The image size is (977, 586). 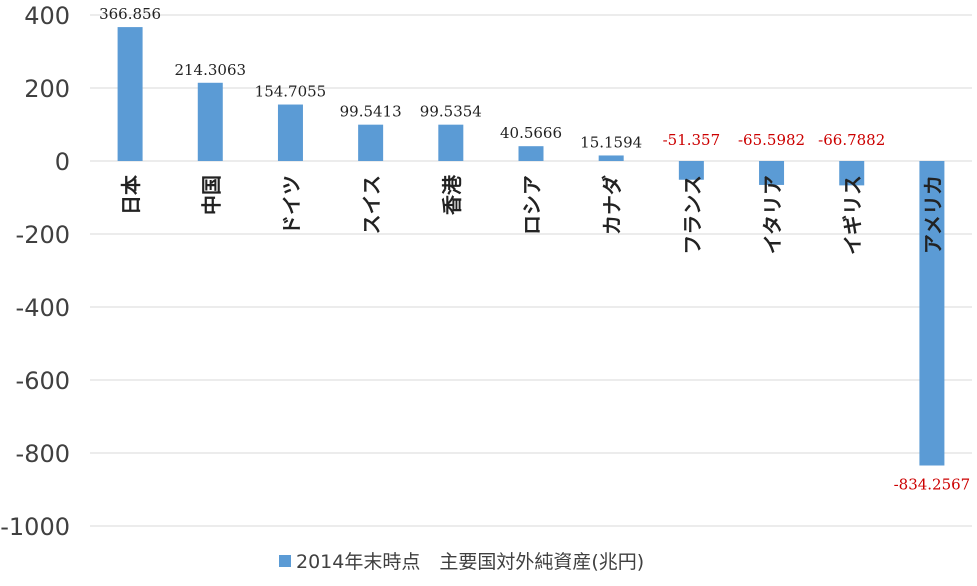 I want to click on category-label: イギリス, so click(x=853, y=215).